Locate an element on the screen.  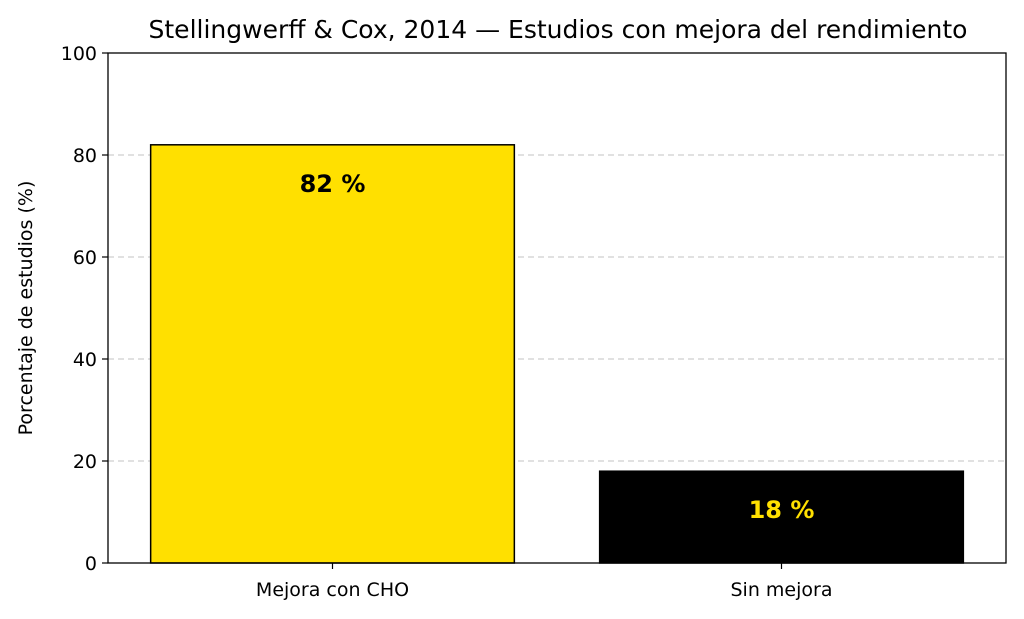
x-tick-label: Mejora con CHO is located at coordinates (332, 590).